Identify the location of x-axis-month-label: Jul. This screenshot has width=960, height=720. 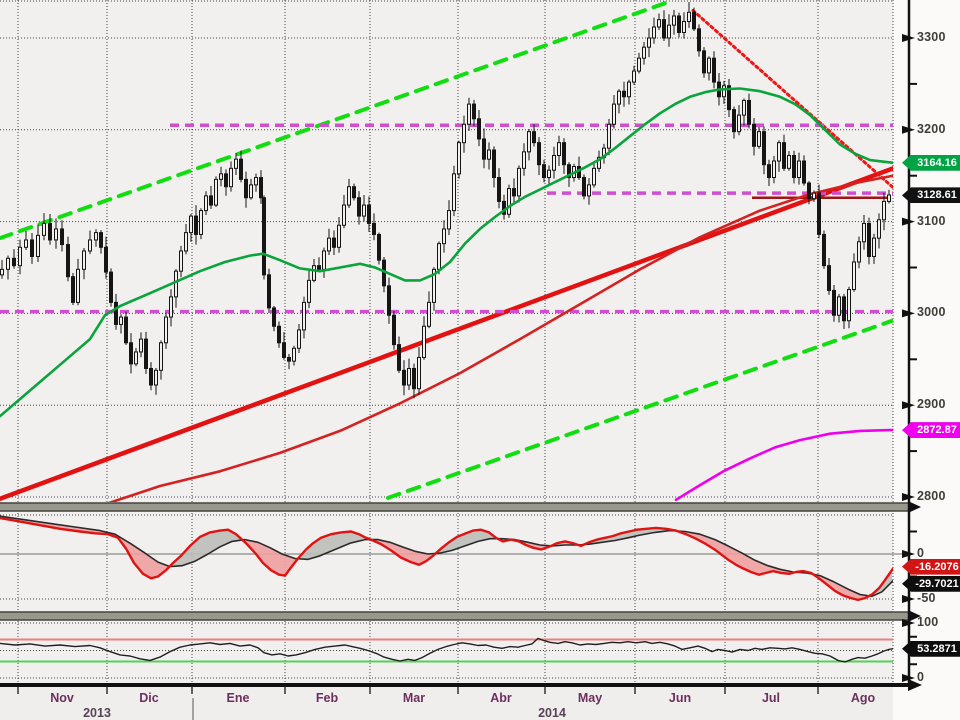
(771, 698).